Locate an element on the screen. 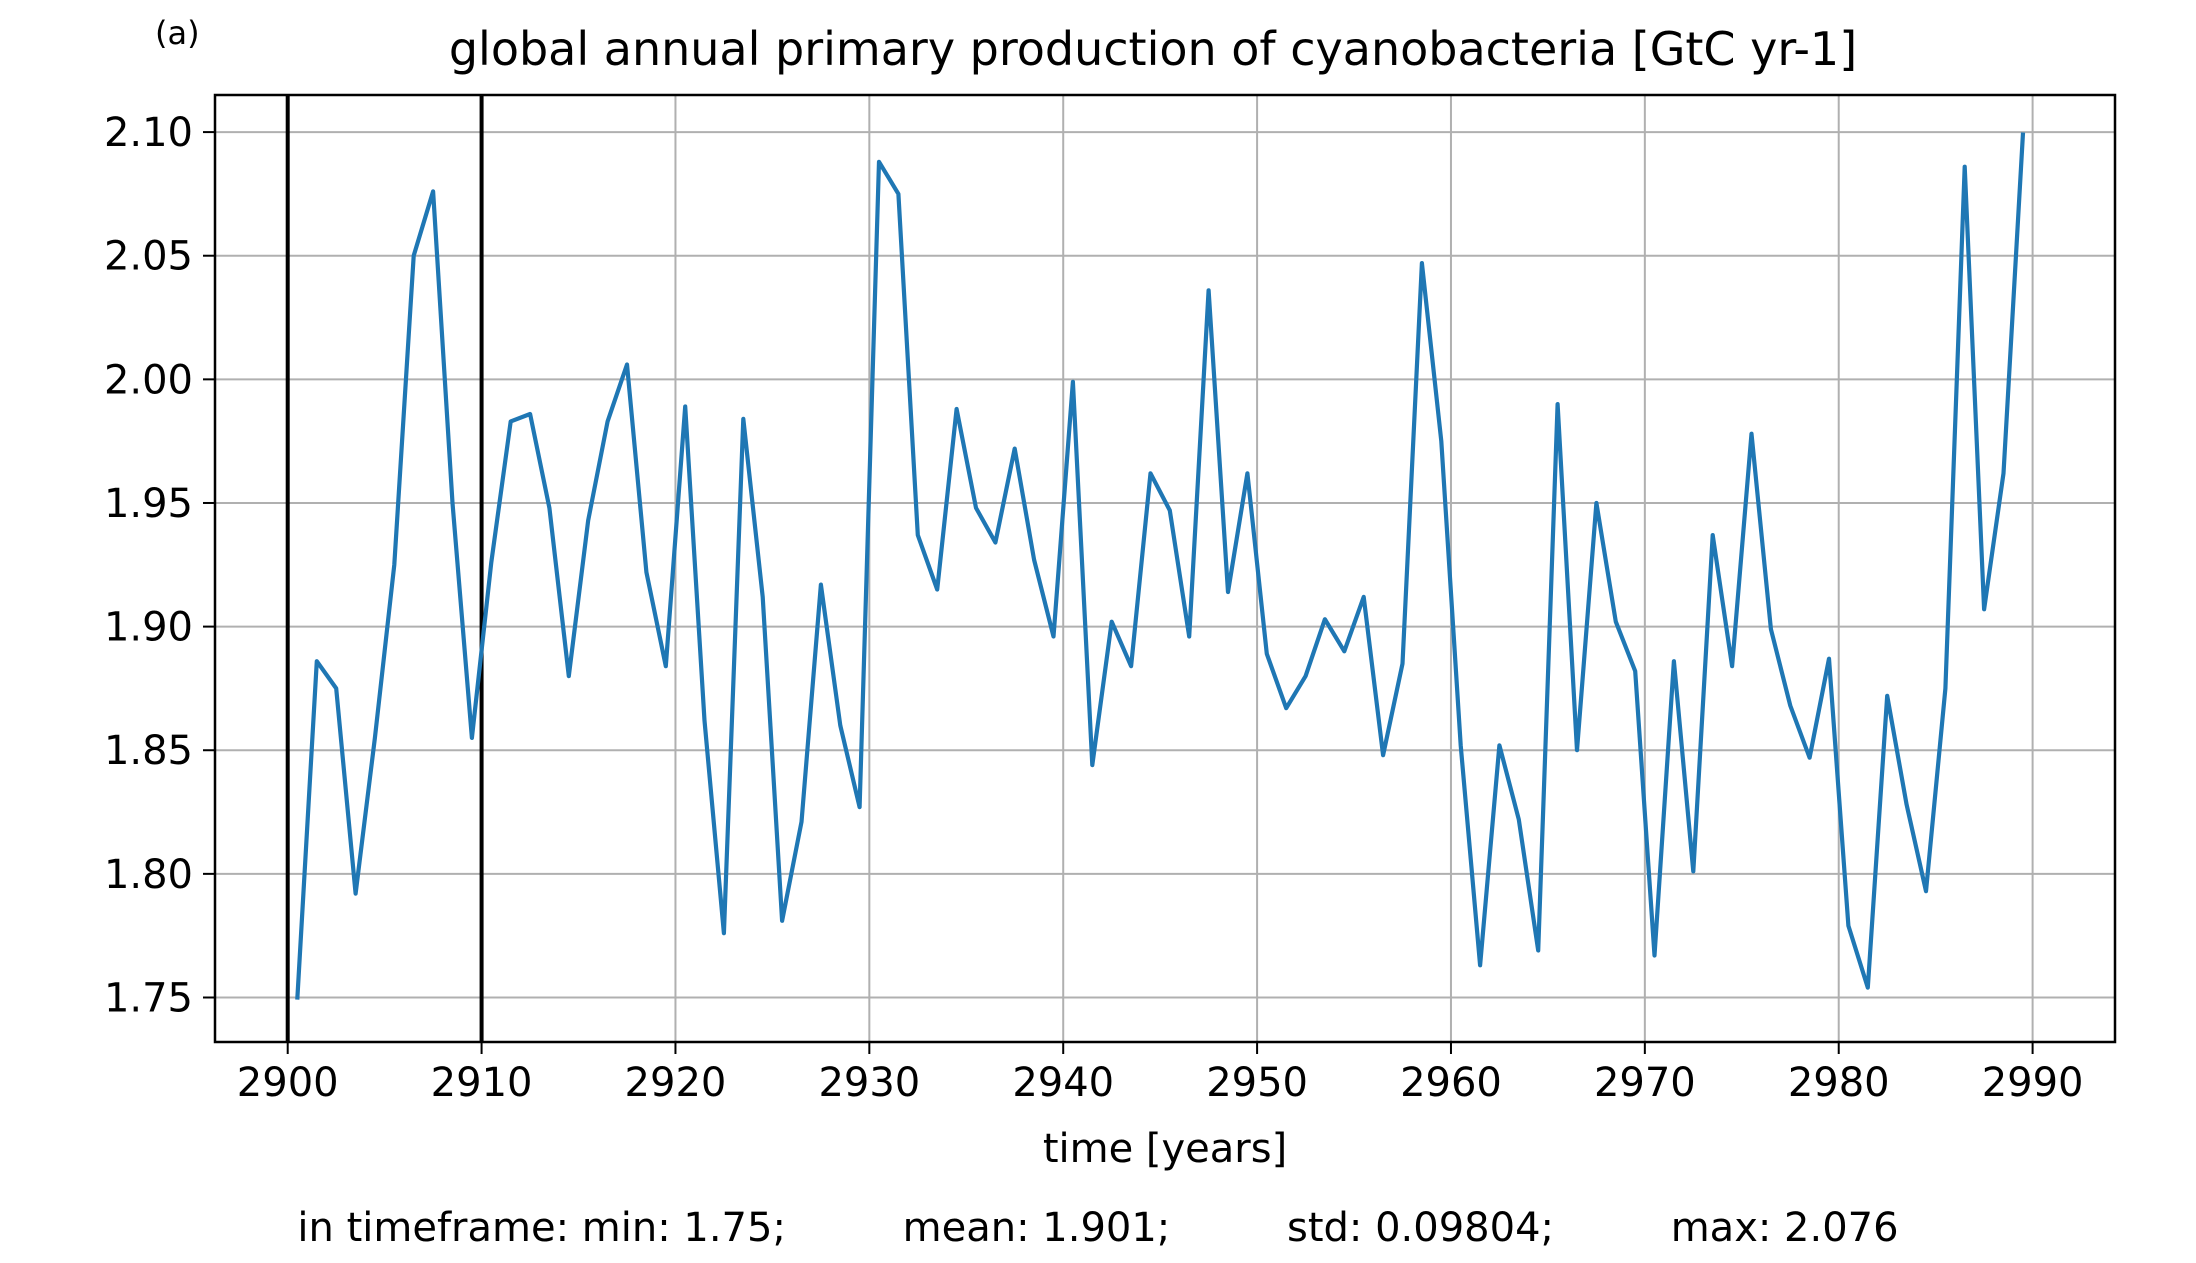  x-tick-label: 2900 is located at coordinates (288, 1083).